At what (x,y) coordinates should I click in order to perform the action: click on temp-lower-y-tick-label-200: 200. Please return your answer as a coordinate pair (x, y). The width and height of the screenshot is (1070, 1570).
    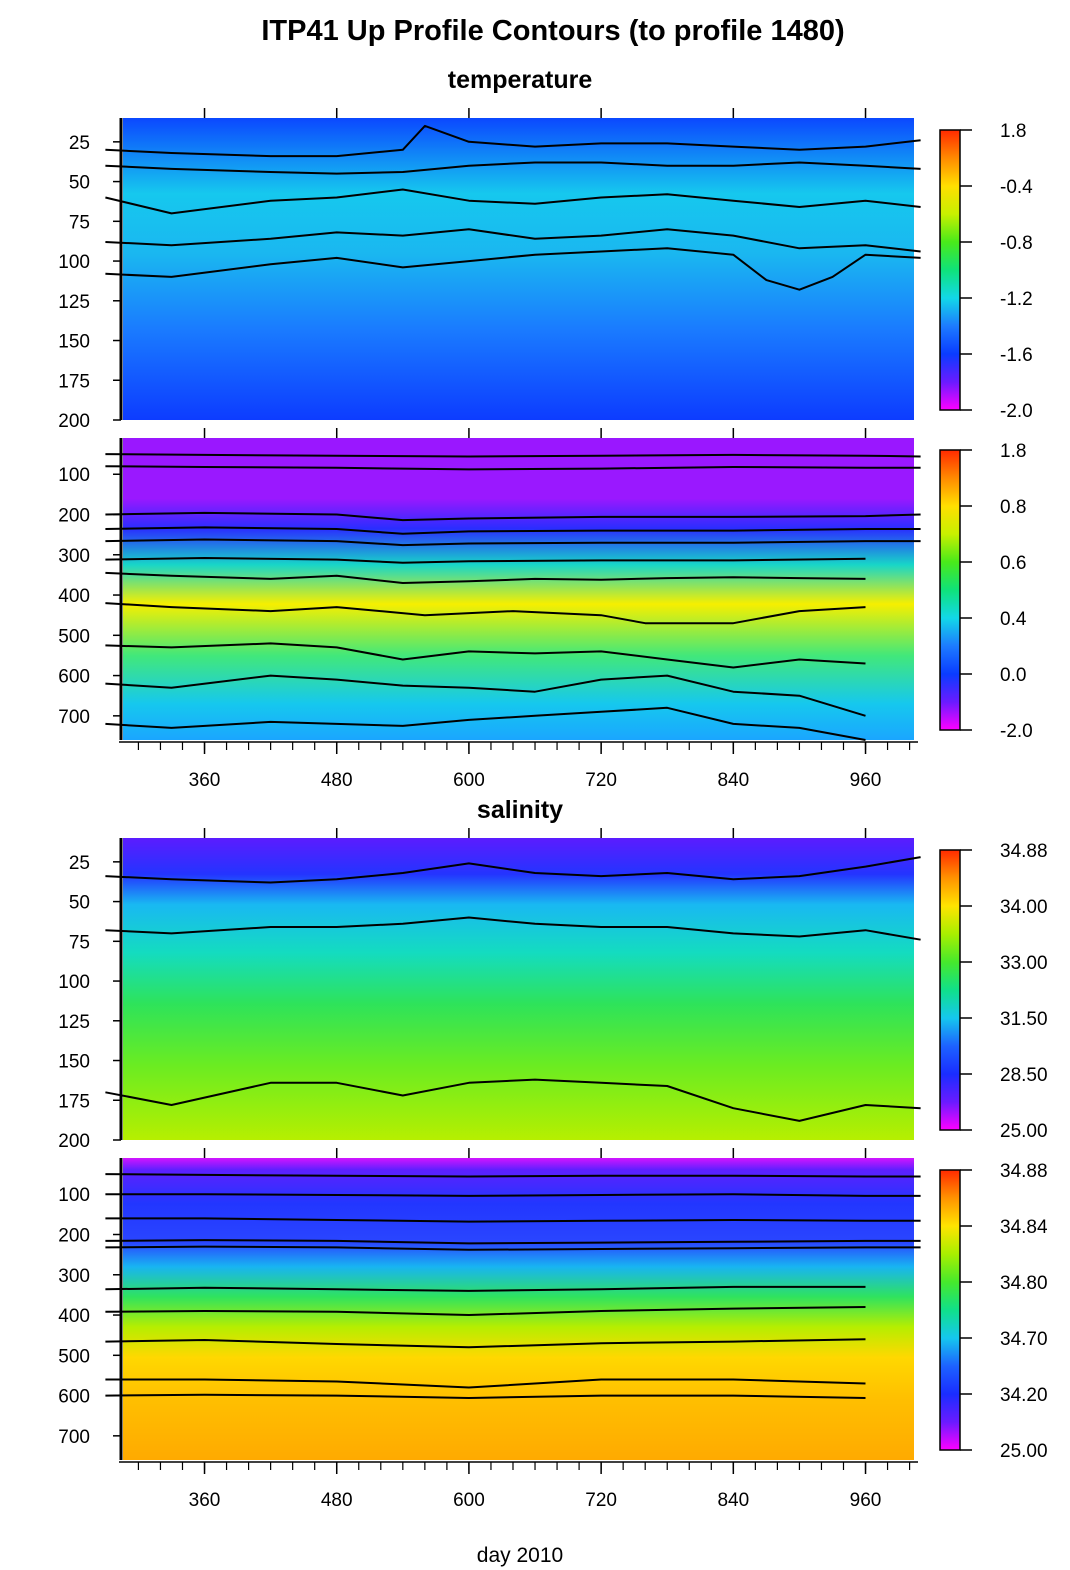
    Looking at the image, I should click on (74, 516).